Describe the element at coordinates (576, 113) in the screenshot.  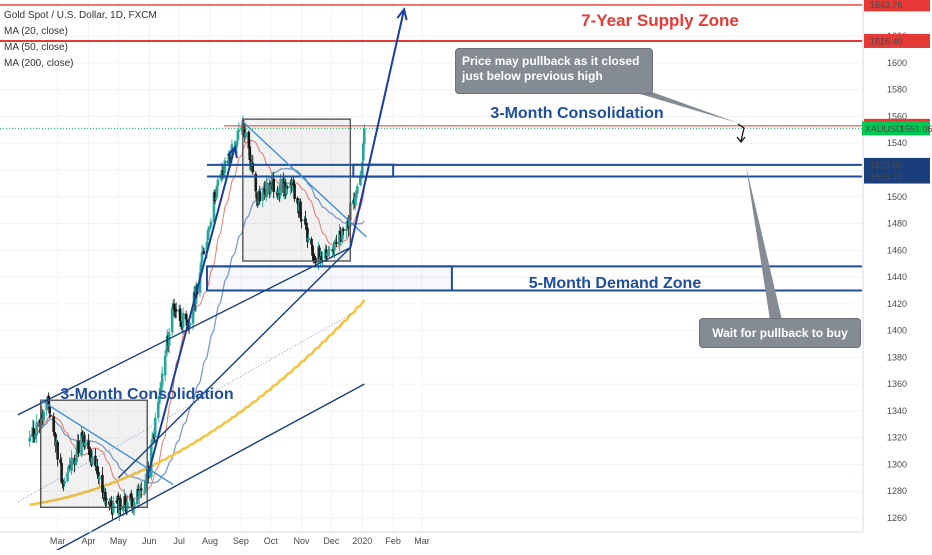
I see `consolidation-recent-label: 3-Month Consolidation` at that location.